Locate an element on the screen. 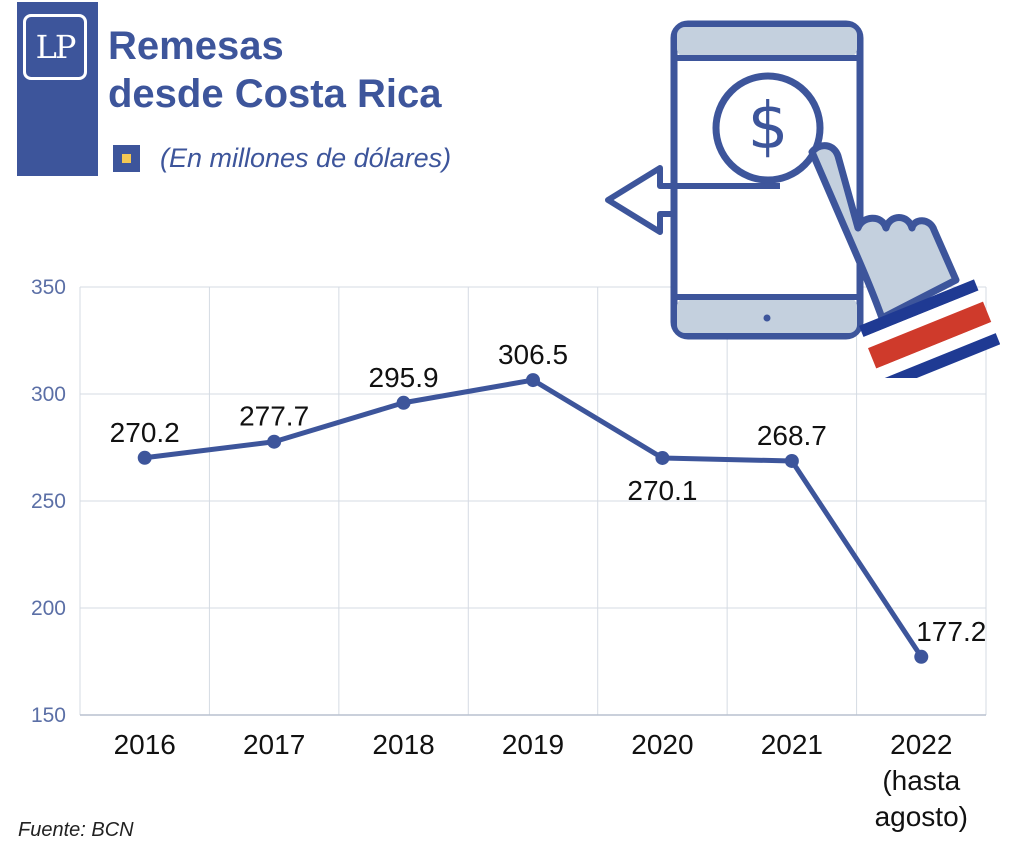  x-tick-label: 2019 is located at coordinates (533, 744).